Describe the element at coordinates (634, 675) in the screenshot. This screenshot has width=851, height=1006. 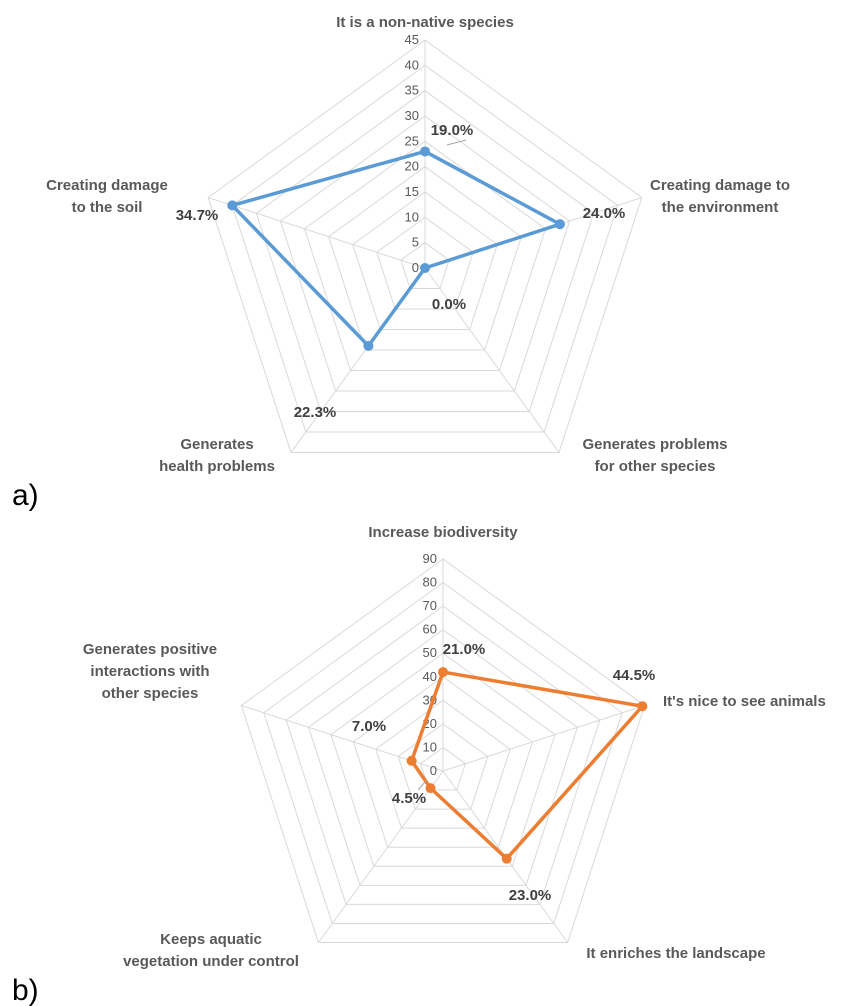
I see `data-label: 44.5%` at that location.